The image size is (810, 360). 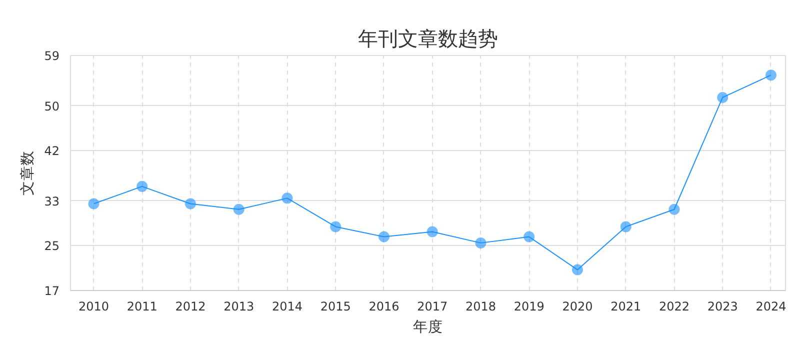 I want to click on y-tick-label: 59, so click(x=52, y=56).